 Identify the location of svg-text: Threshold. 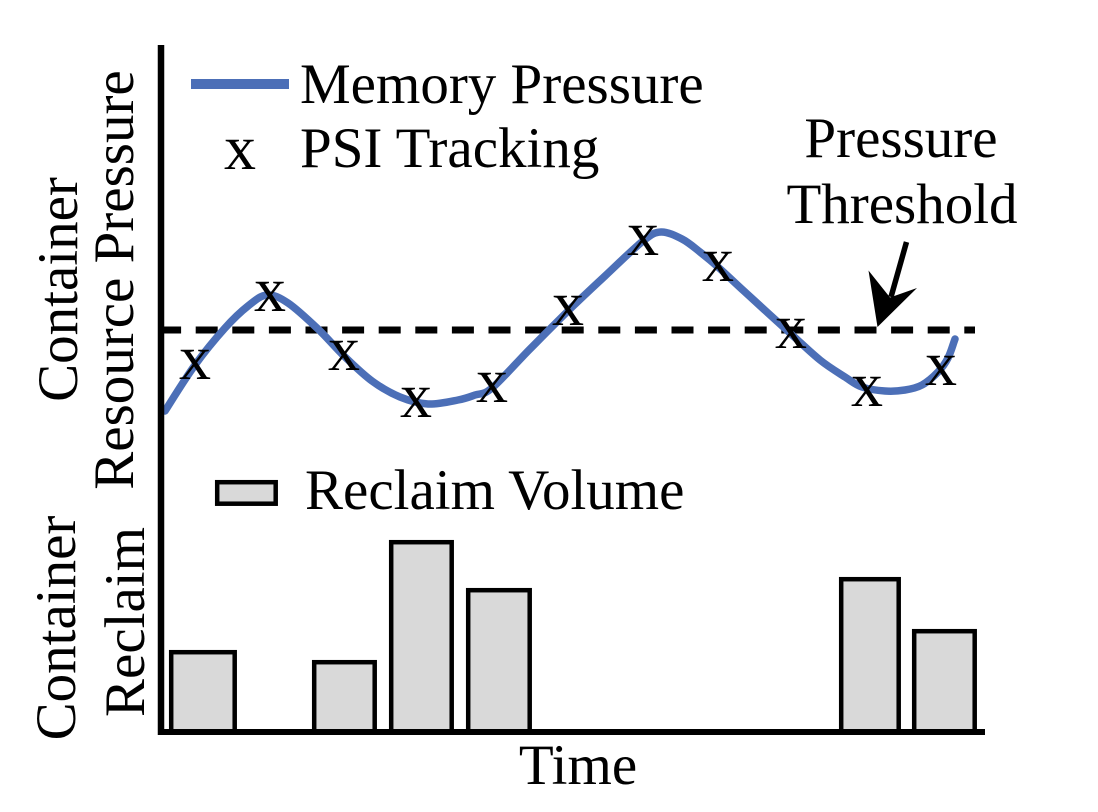
(901, 204).